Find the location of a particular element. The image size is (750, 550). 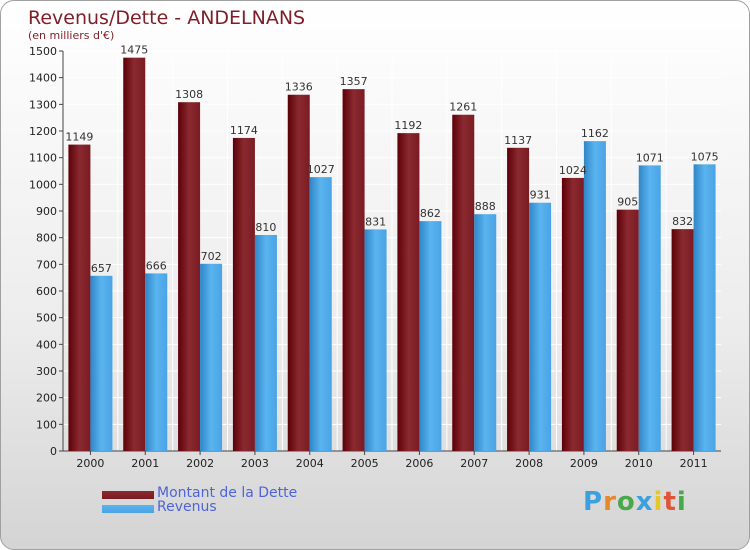

data-label: 666 is located at coordinates (156, 265).